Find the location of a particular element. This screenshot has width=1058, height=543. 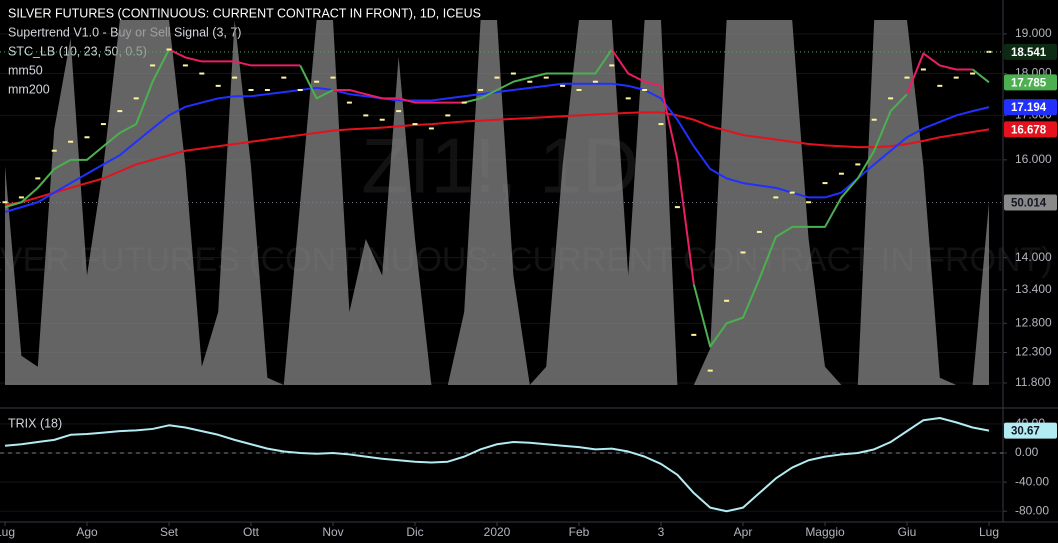

last-value-label: 50.014 is located at coordinates (1029, 203).